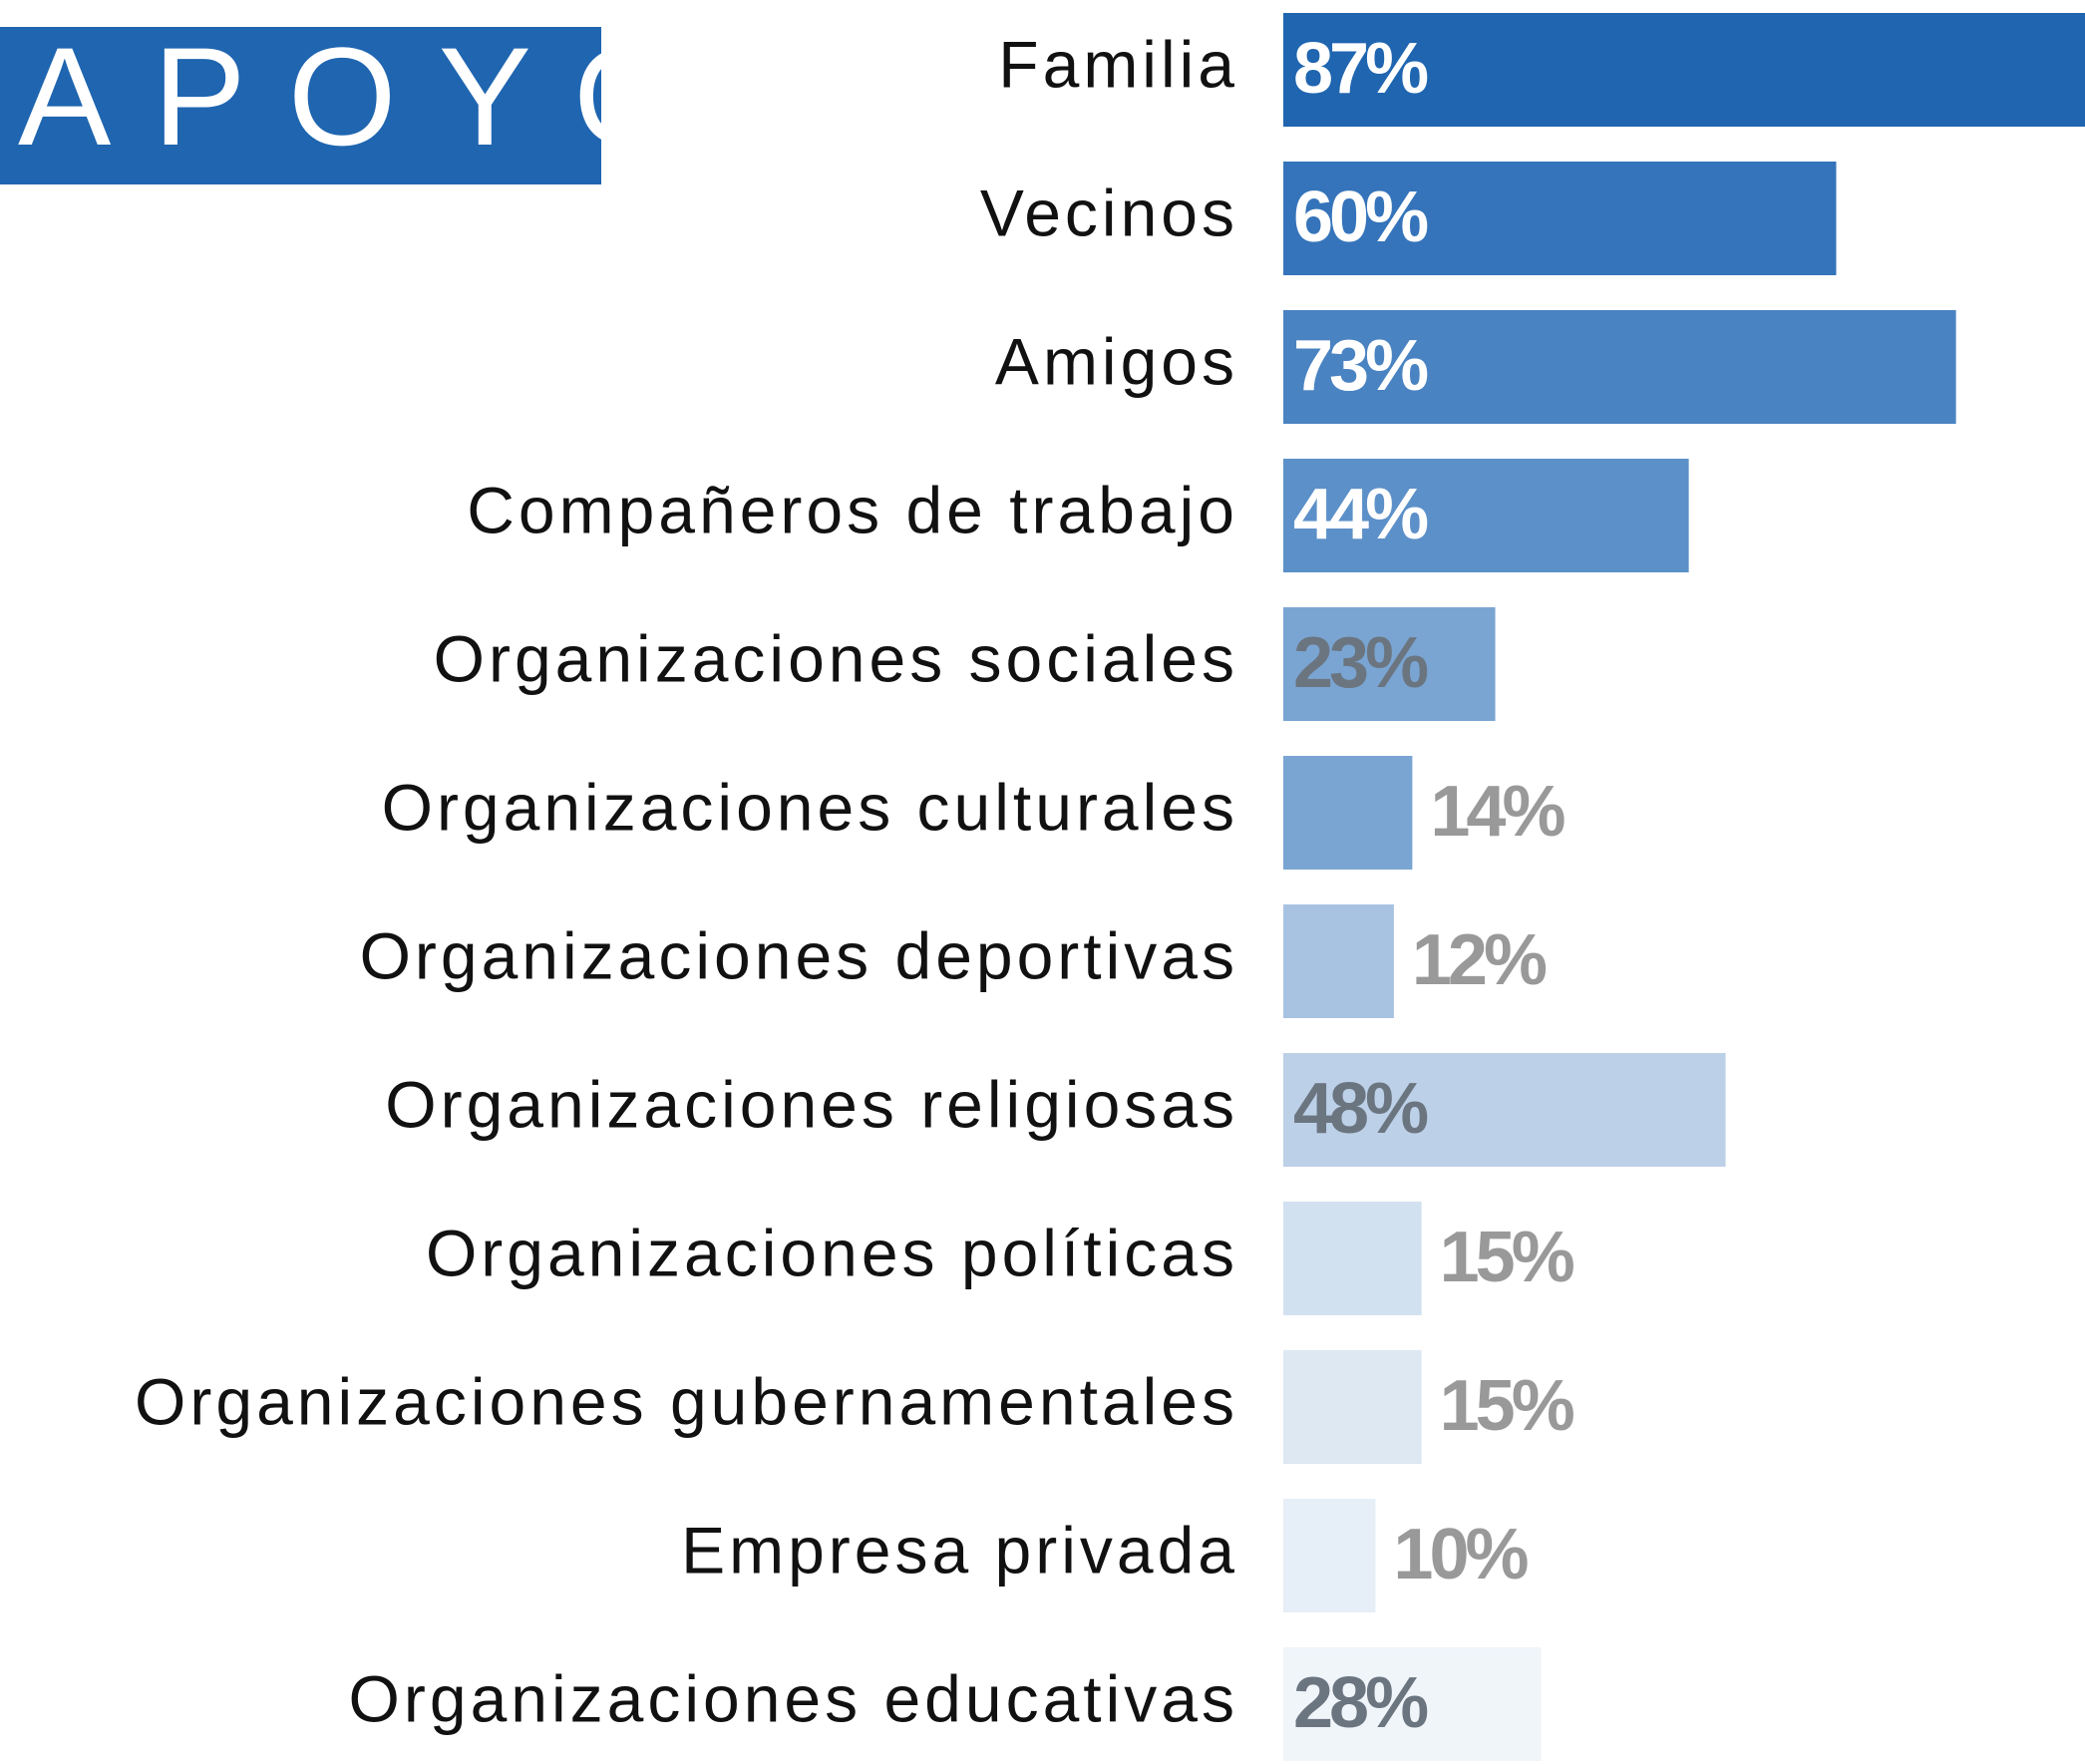  I want to click on category-label: Vecinos, so click(1109, 212).